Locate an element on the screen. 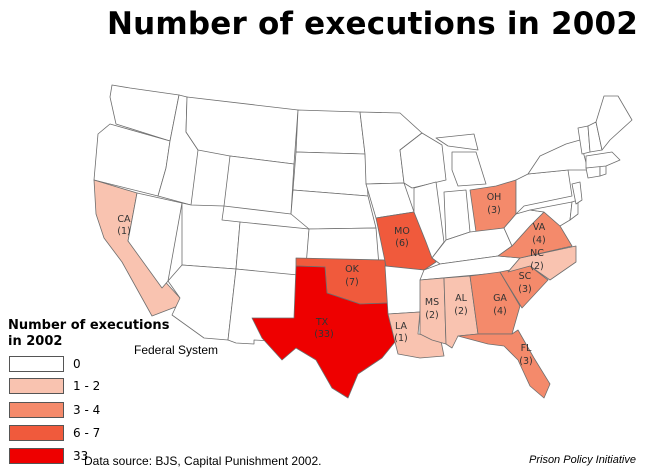  credit-note: Prison Policy Initiative is located at coordinates (582, 460).